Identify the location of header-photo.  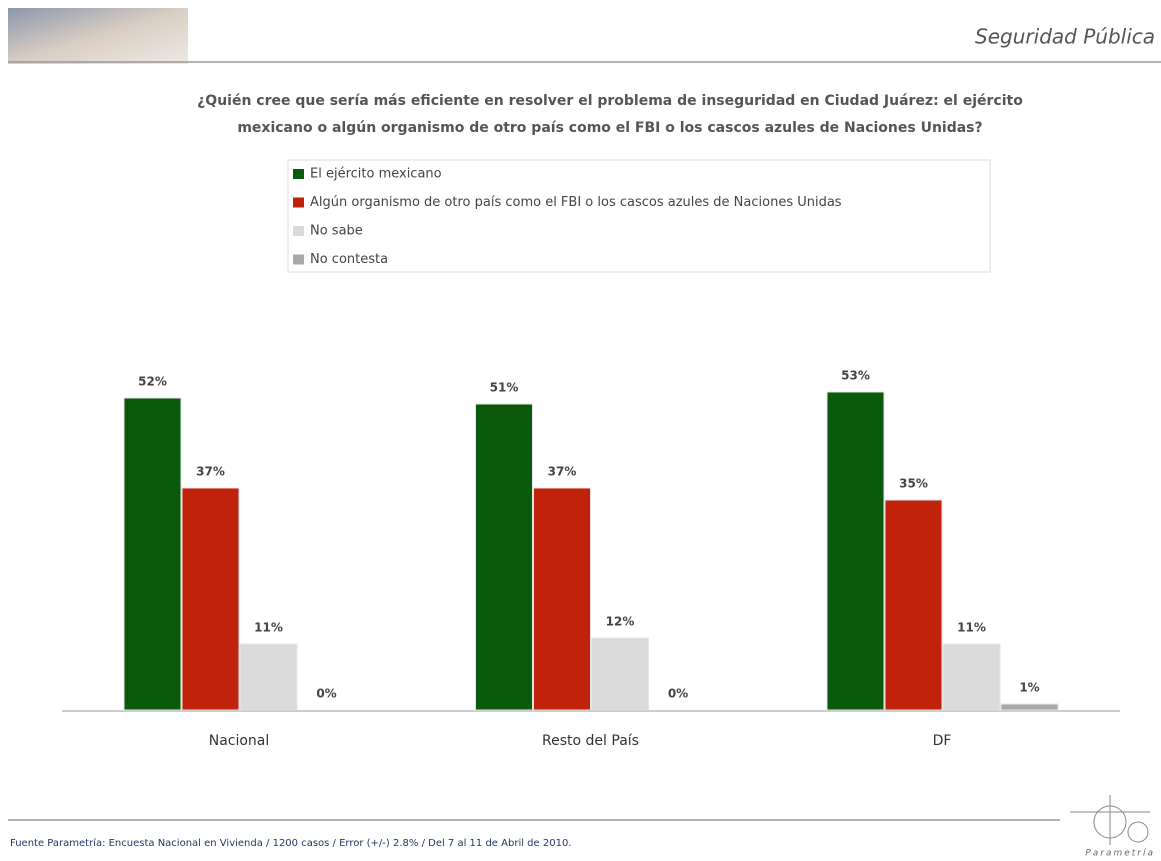
(98, 36).